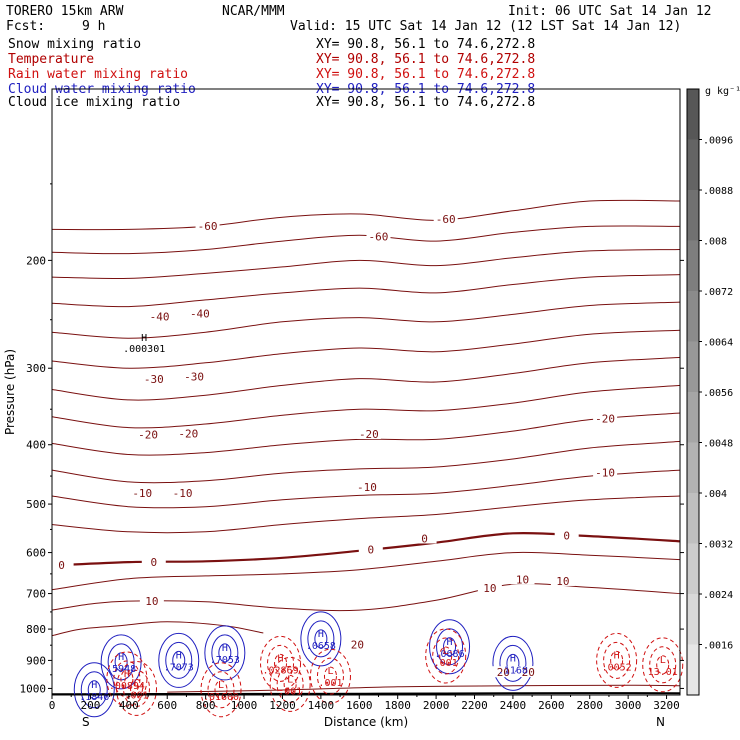 The height and width of the screenshot is (740, 740). I want to click on x-tick-label: 3200, so click(666, 705).